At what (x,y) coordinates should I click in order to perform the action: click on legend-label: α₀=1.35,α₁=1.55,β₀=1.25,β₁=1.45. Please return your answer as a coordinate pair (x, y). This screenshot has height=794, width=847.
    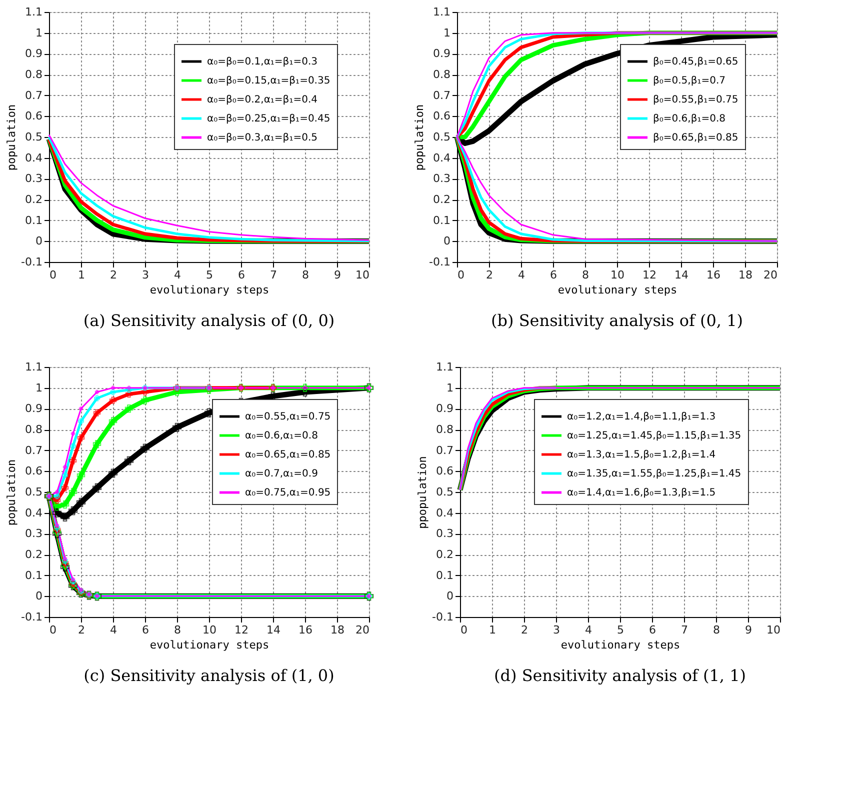
    Looking at the image, I should click on (654, 474).